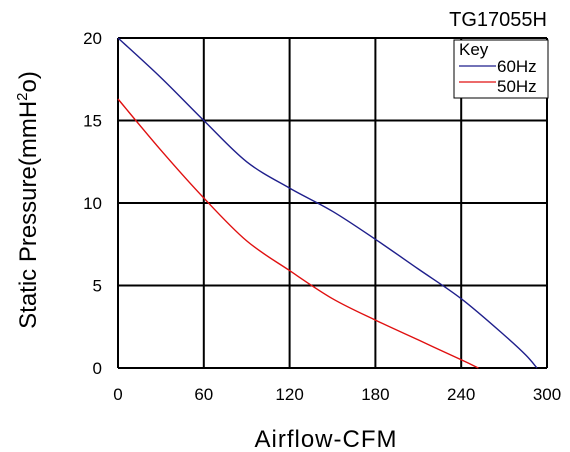  What do you see at coordinates (337, 394) in the screenshot?
I see `x-tick-labels: 0 60 120 180 240 300` at bounding box center [337, 394].